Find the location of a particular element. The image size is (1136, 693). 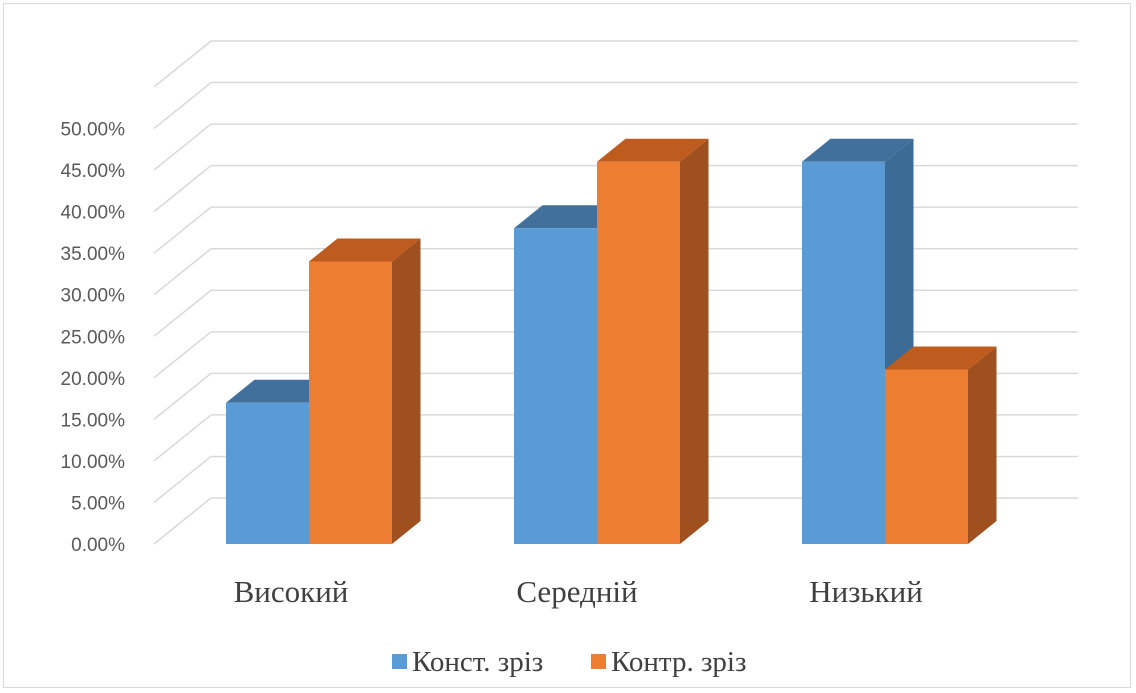

legend-label: Контр. зріз is located at coordinates (678, 662).